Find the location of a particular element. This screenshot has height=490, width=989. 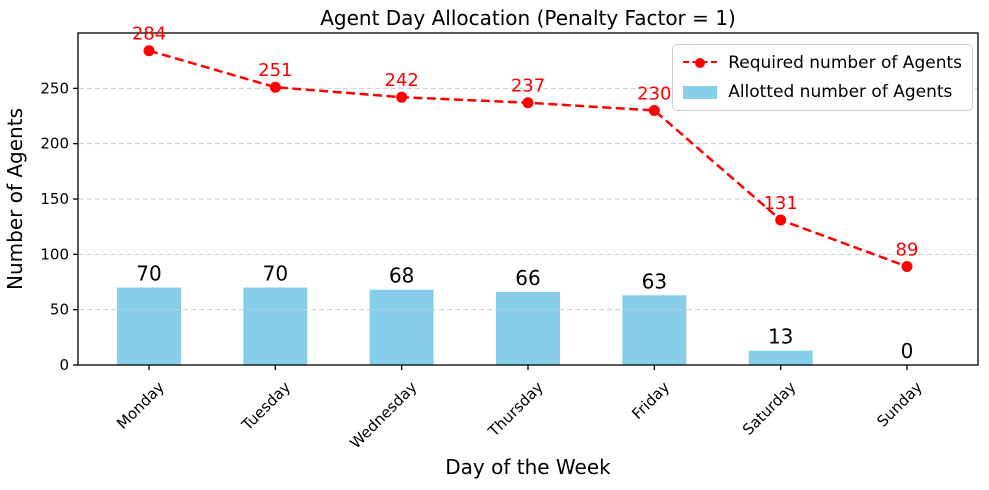

bar-saturday is located at coordinates (780, 357).